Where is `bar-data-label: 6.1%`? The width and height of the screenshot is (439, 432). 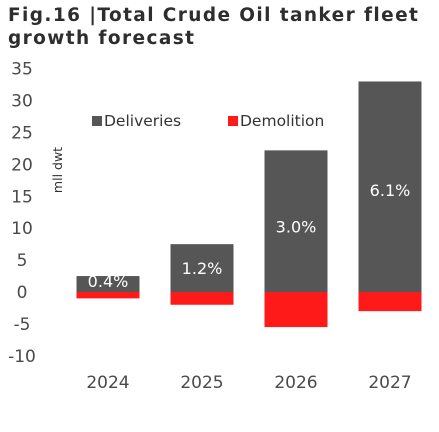
bar-data-label: 6.1% is located at coordinates (390, 190).